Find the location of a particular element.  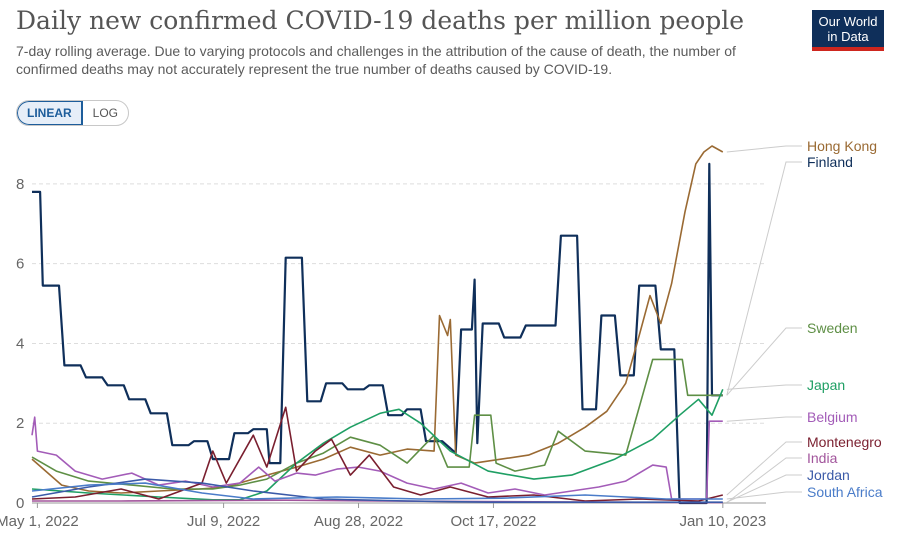

series-label-belgium: Belgium is located at coordinates (832, 417).